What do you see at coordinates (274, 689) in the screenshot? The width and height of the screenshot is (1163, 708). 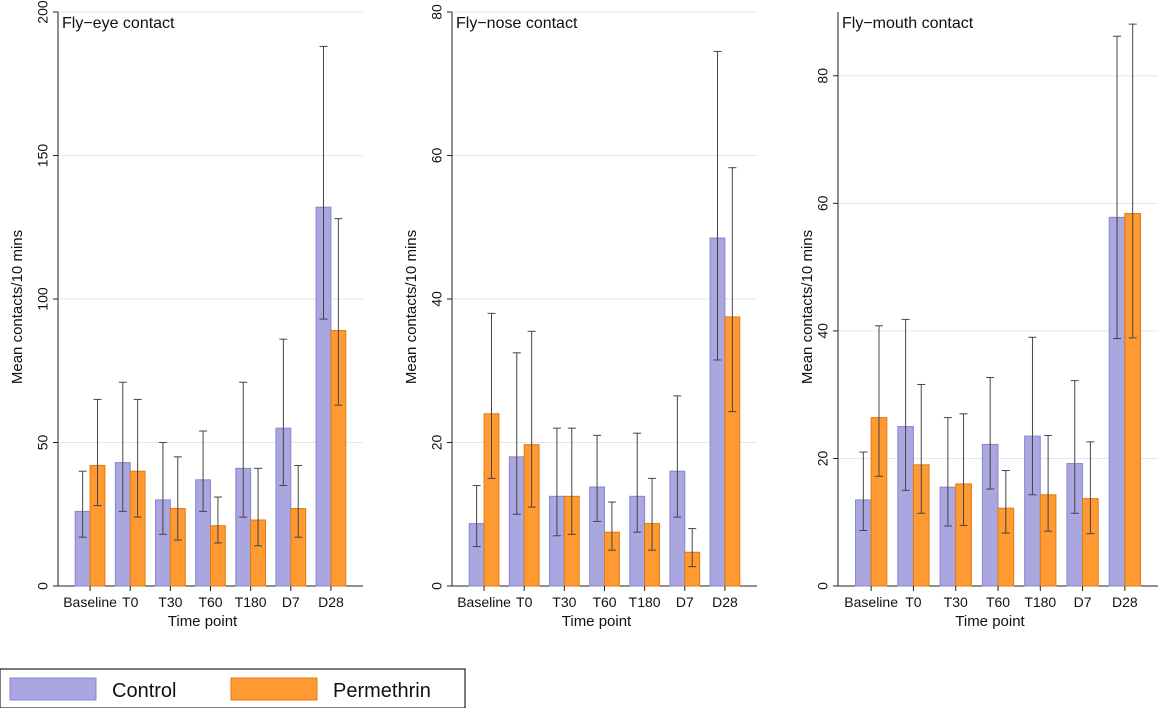 I see `legend-swatch-permethrin` at bounding box center [274, 689].